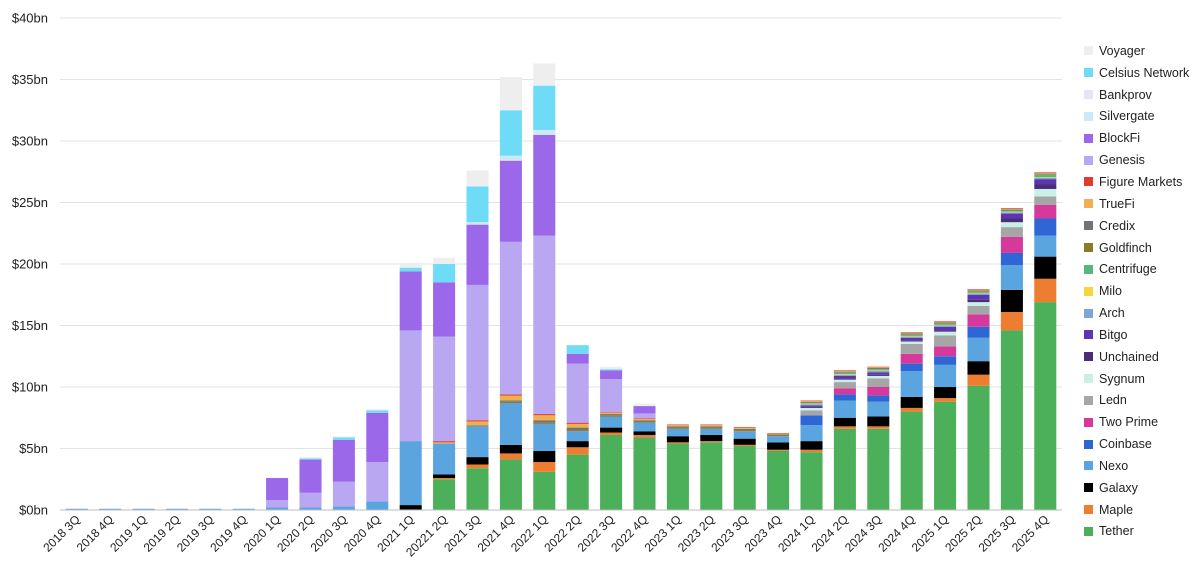 Image resolution: width=1199 pixels, height=574 pixels. What do you see at coordinates (1140, 379) in the screenshot?
I see `legend-item: Sygnum` at bounding box center [1140, 379].